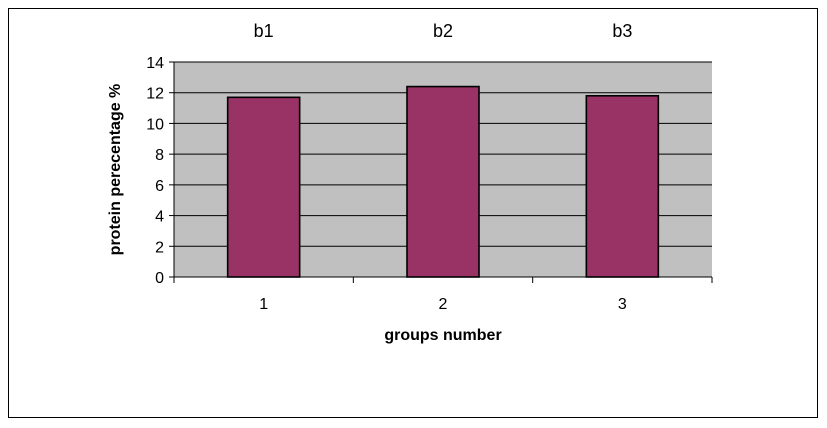 The image size is (827, 428). I want to click on y-tick-labels: 0 2 4 6 8 10 12 14, so click(155, 171).